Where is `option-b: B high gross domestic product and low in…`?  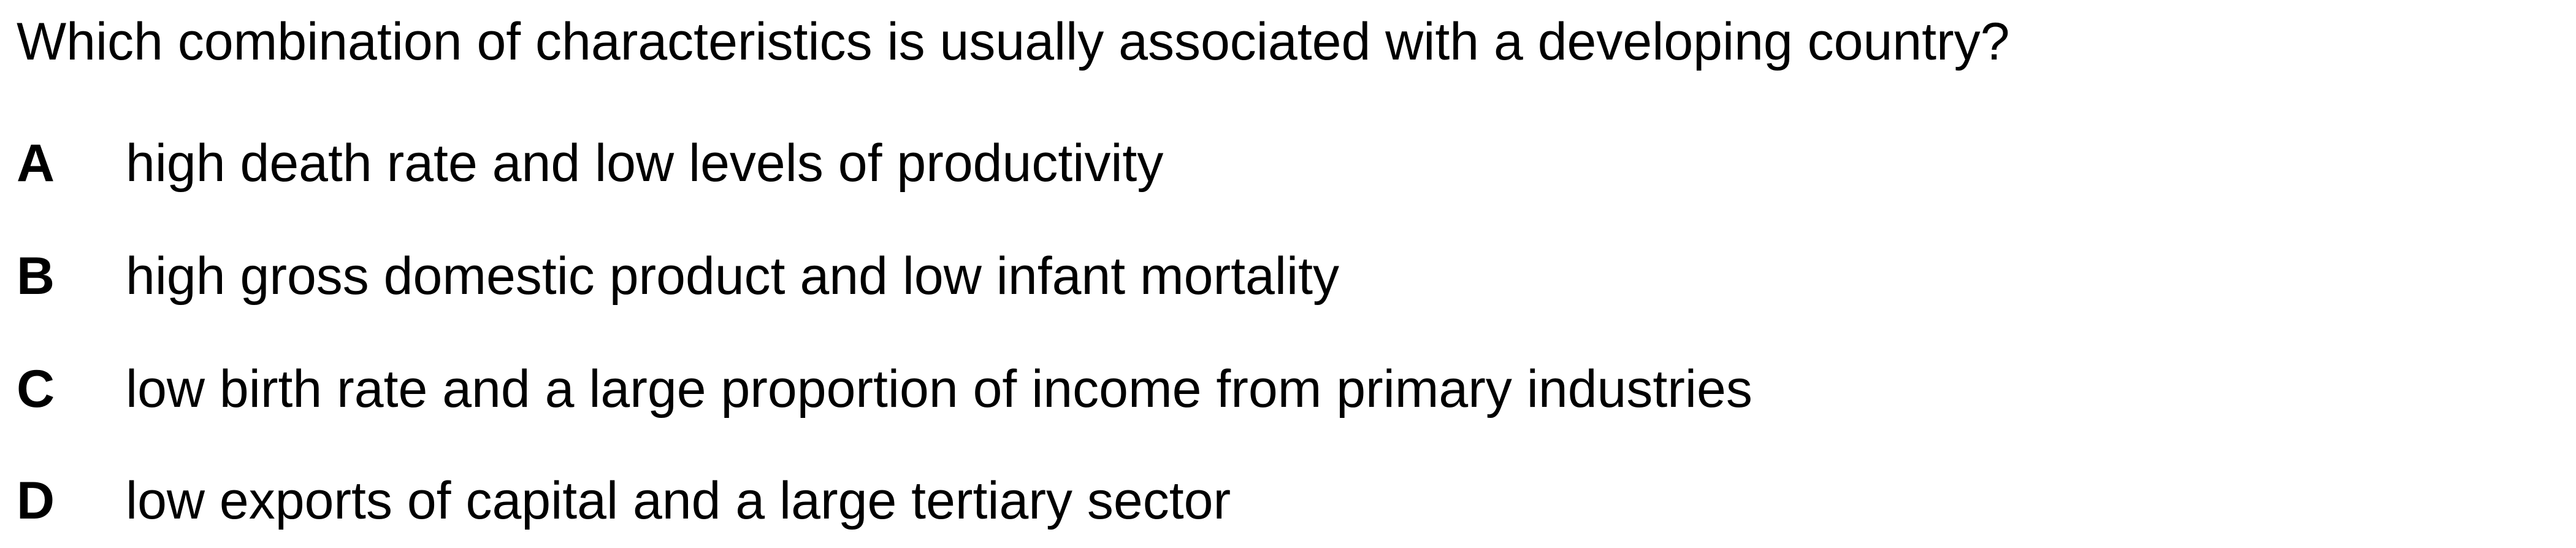 option-b: B high gross domestic product and low in… is located at coordinates (678, 276).